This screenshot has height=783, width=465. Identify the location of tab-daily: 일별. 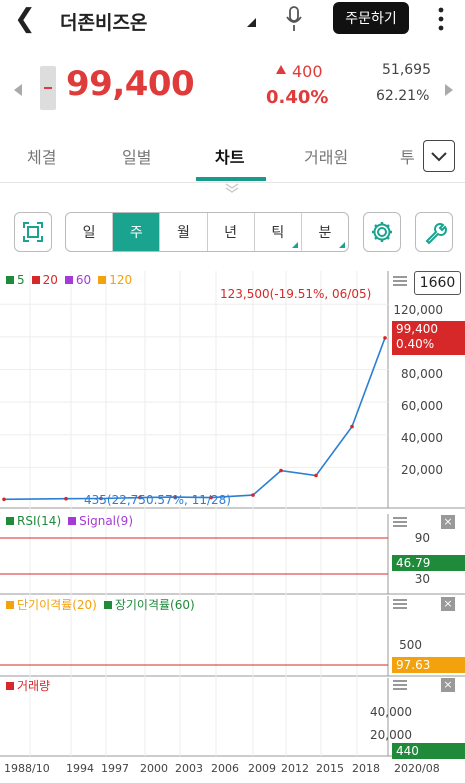
(137, 157).